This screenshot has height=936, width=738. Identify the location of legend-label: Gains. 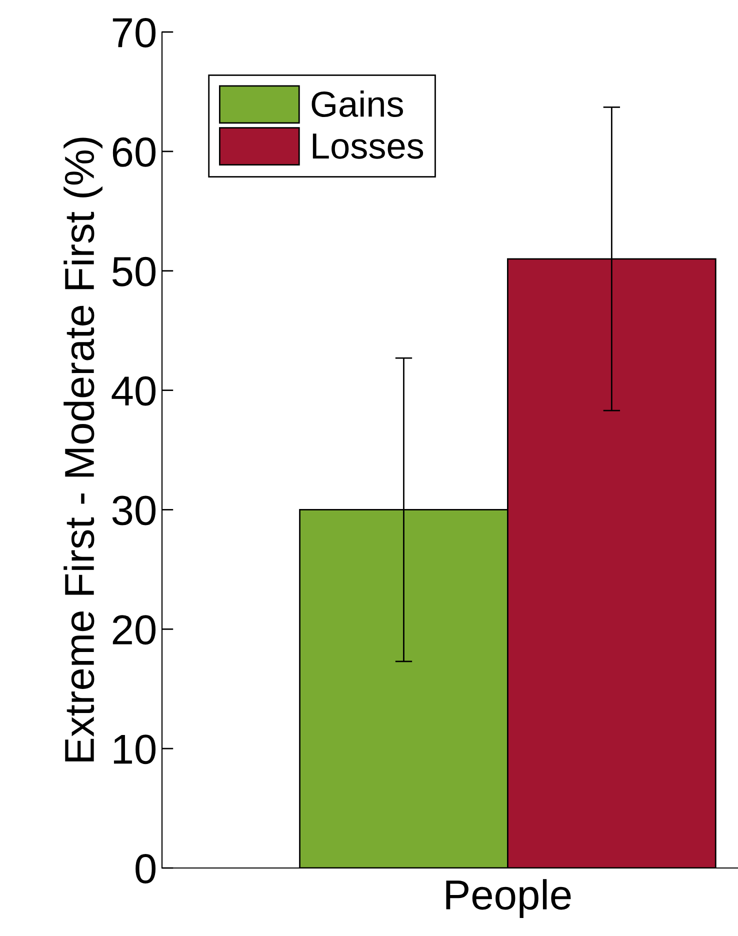
(357, 104).